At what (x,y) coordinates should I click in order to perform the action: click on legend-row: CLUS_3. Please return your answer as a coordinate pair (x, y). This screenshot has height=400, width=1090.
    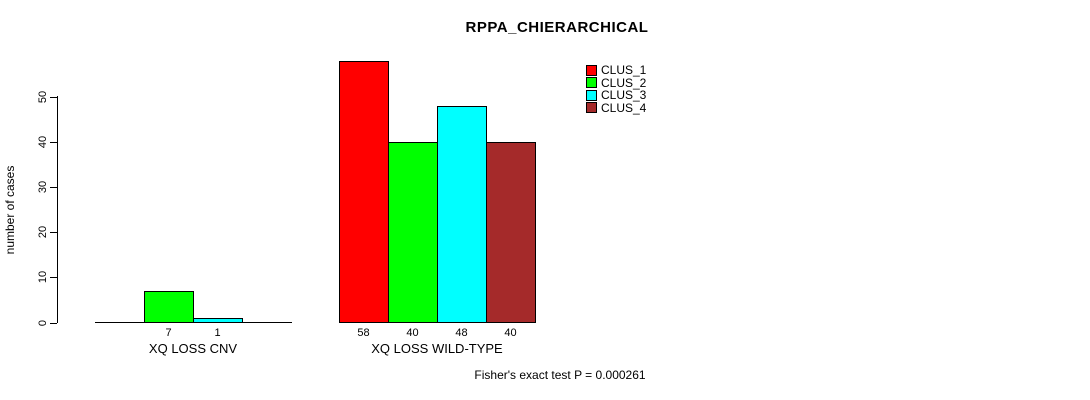
    Looking at the image, I should click on (616, 95).